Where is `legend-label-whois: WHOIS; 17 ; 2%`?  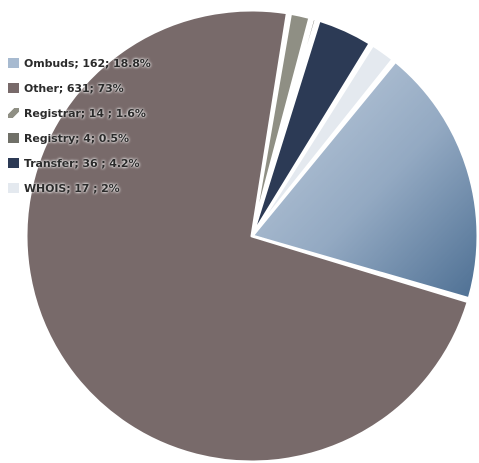 legend-label-whois: WHOIS; 17 ; 2% is located at coordinates (72, 188).